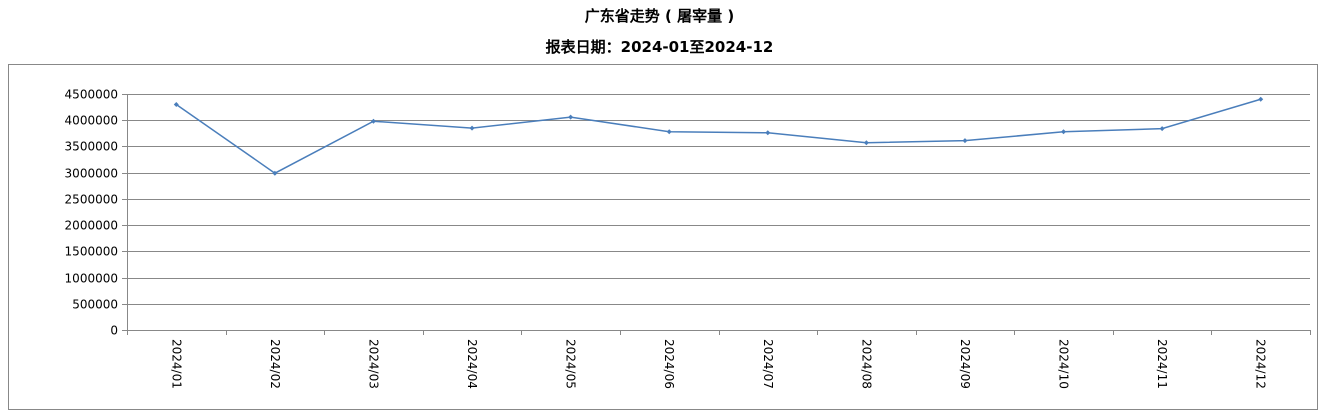 This screenshot has height=415, width=1319. I want to click on chart-subtitle: 报表日期：2024-01至2024-12, so click(659, 47).